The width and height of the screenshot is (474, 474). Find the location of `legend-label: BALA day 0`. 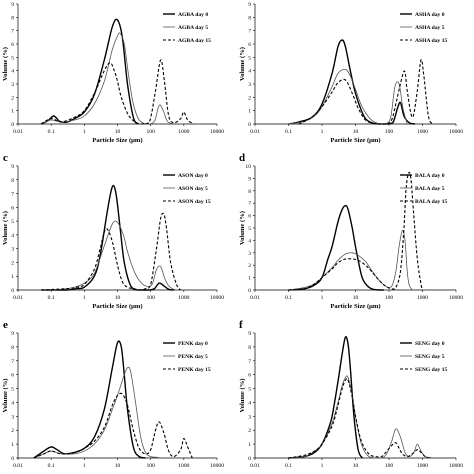

legend-label: BALA day 0 is located at coordinates (430, 176).